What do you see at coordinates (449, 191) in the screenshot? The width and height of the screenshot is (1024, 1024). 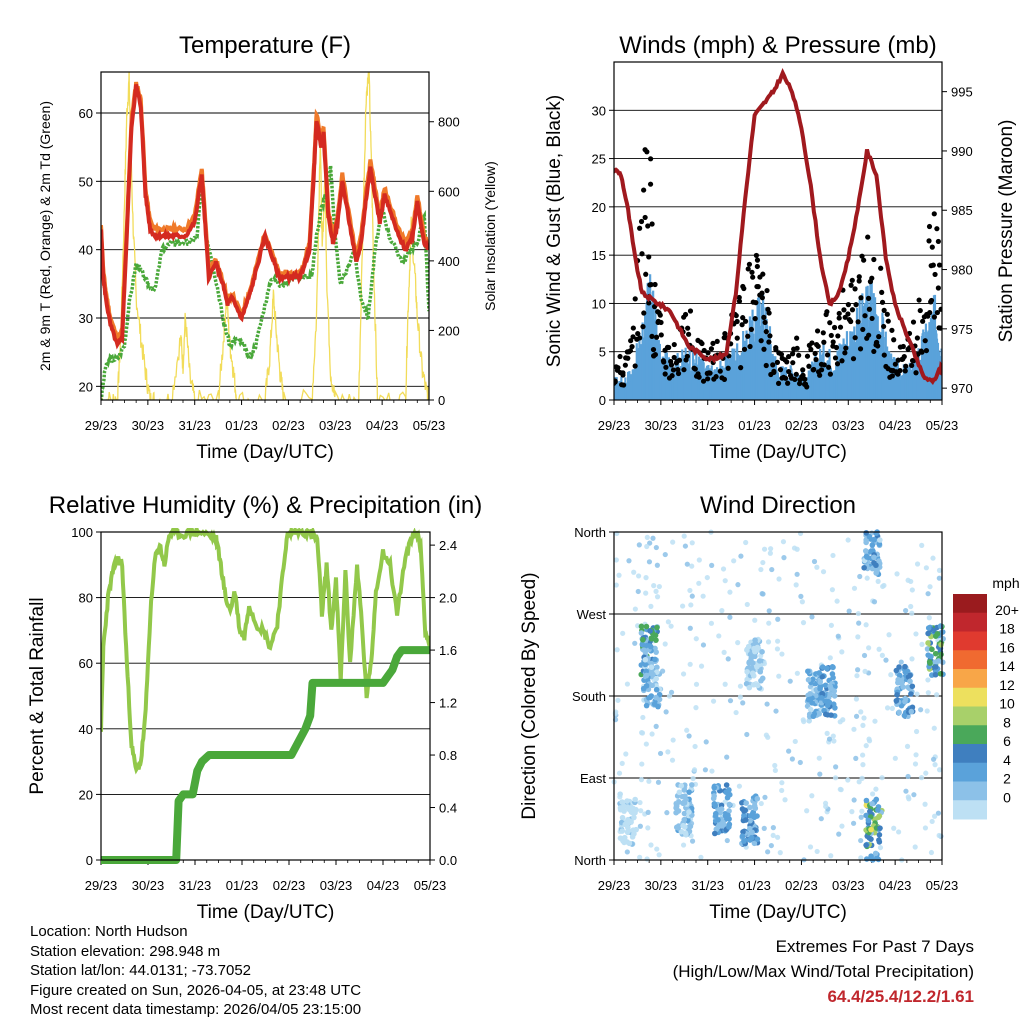 I see `ytick-label-right: 600` at bounding box center [449, 191].